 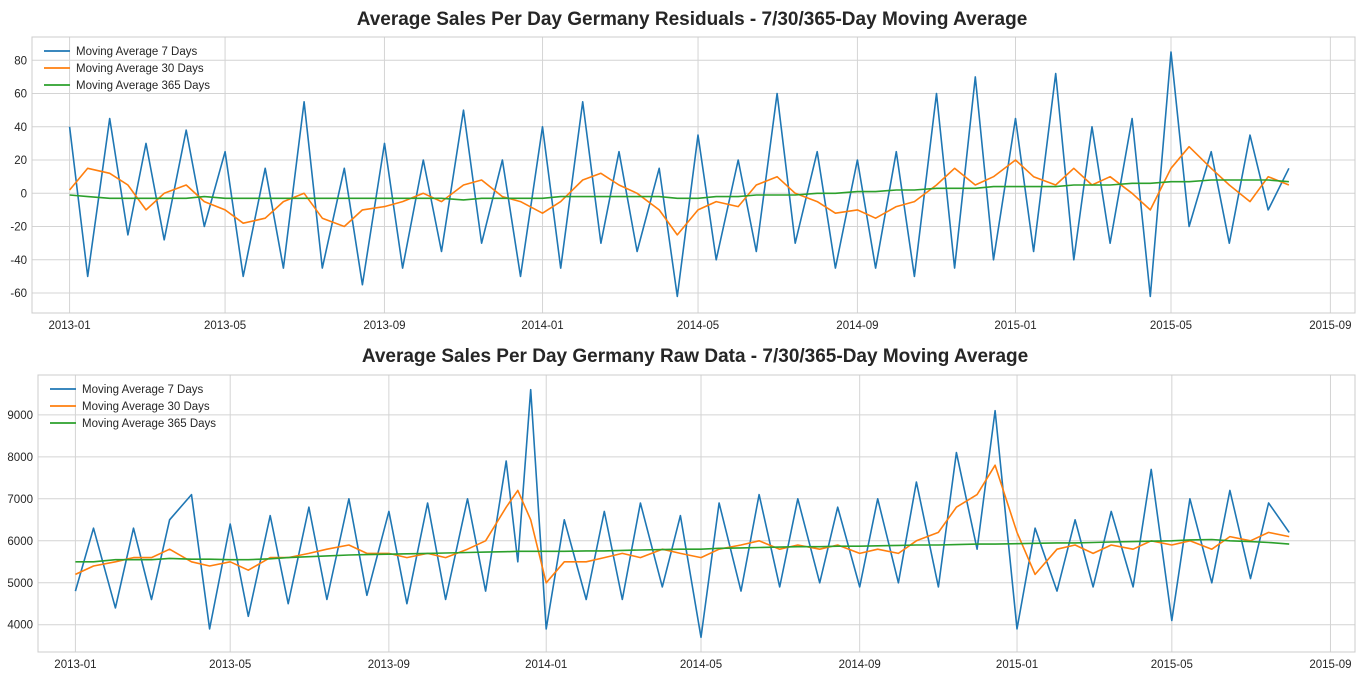 What do you see at coordinates (20, 626) in the screenshot?
I see `y-tick-label: 4000` at bounding box center [20, 626].